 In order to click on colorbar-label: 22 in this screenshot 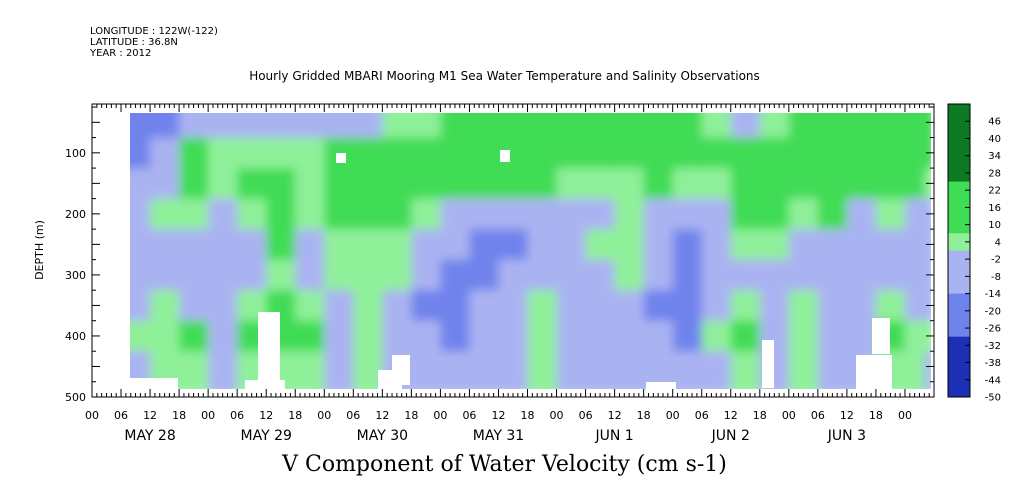, I will do `click(994, 191)`.